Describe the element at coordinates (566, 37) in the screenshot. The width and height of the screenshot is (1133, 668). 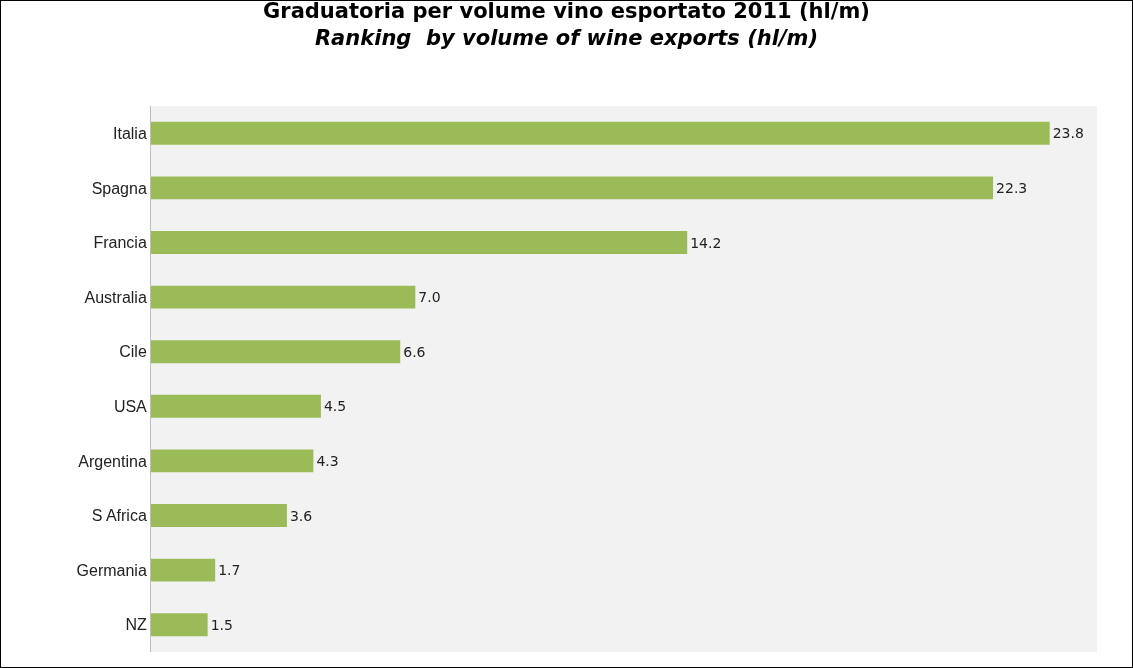
I see `chart-subtitle: Ranking by volume of wine exports (hl/m)` at that location.